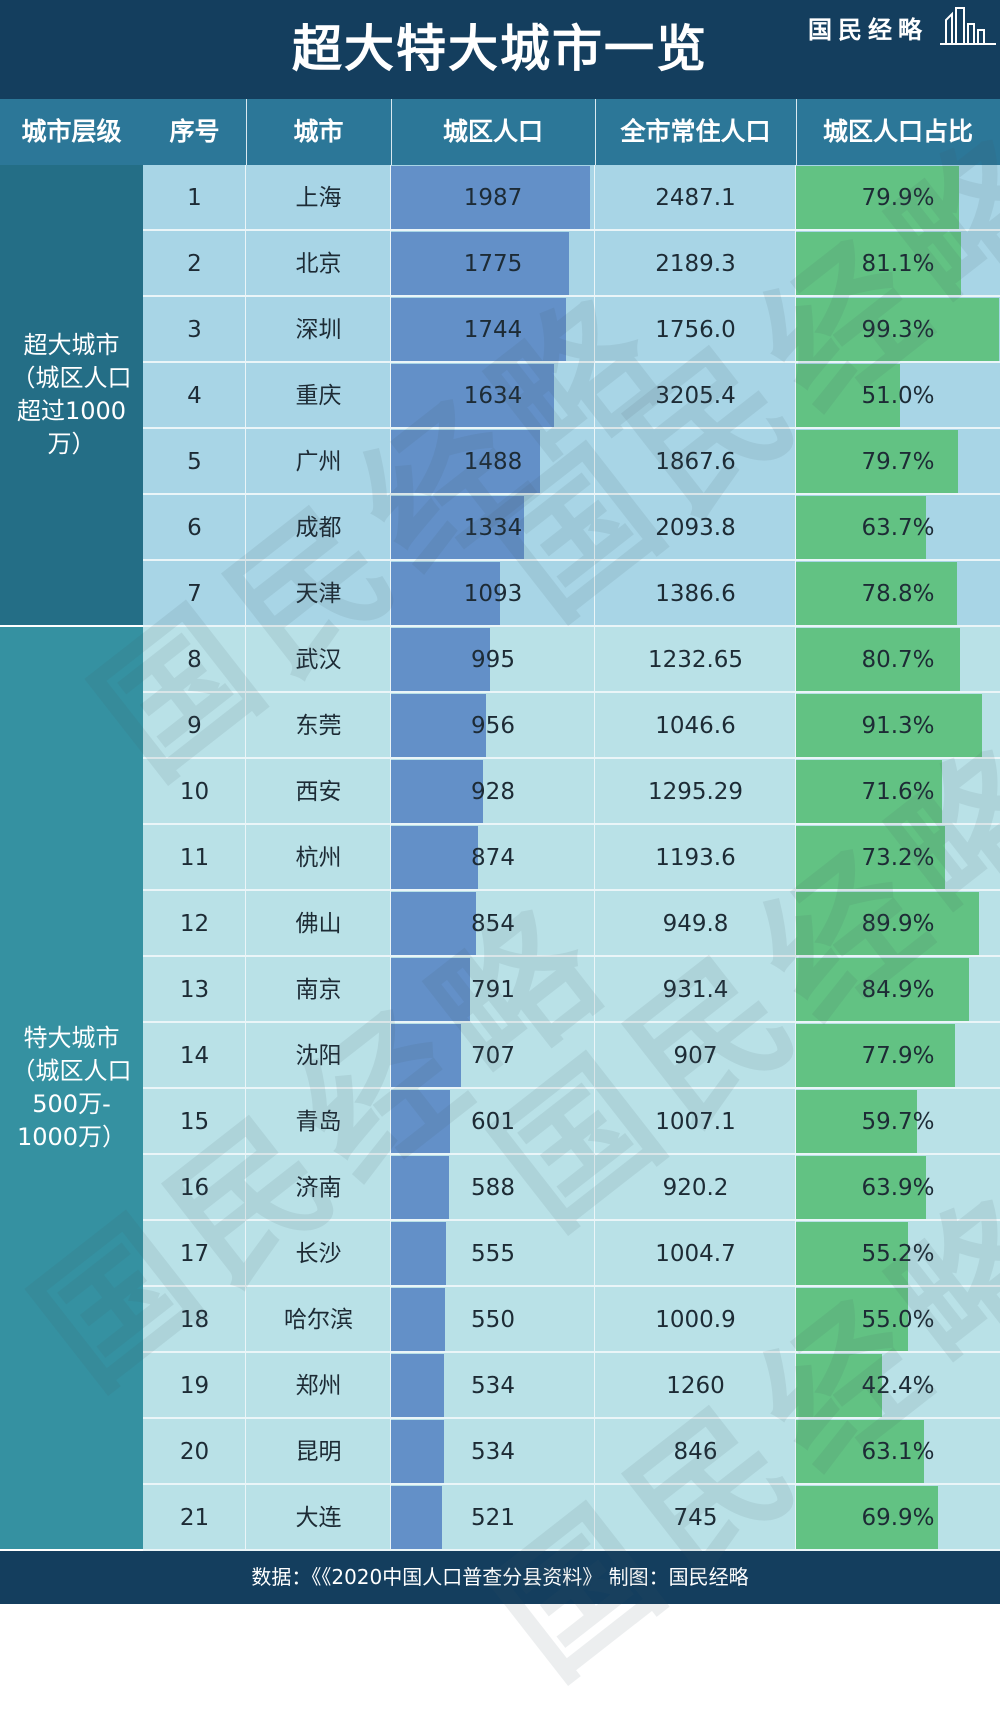 The image size is (1000, 1716). I want to click on table-row: 2 北京 1775 2189.3 81.1%, so click(571, 264).